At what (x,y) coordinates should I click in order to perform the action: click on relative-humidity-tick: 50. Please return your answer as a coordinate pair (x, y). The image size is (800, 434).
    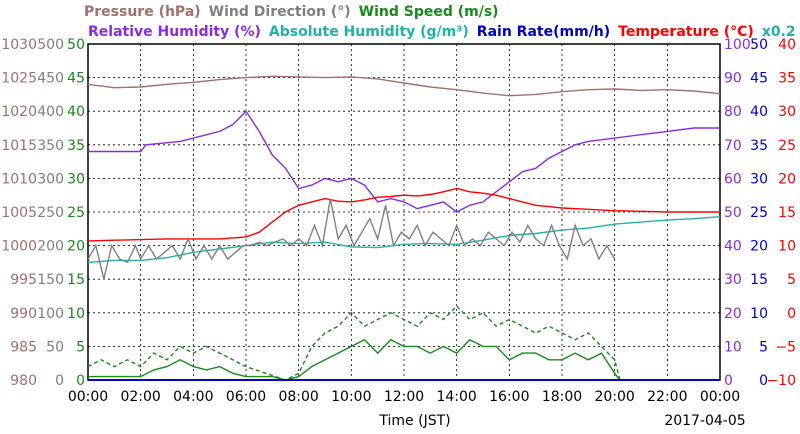
    Looking at the image, I should click on (733, 213).